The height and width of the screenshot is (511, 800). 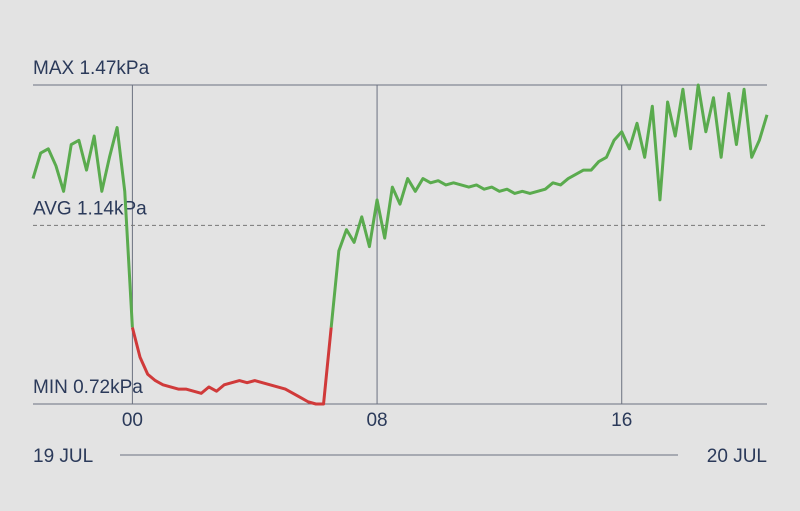 What do you see at coordinates (88, 387) in the screenshot?
I see `y-tick-label: MIN 0.72kPa` at bounding box center [88, 387].